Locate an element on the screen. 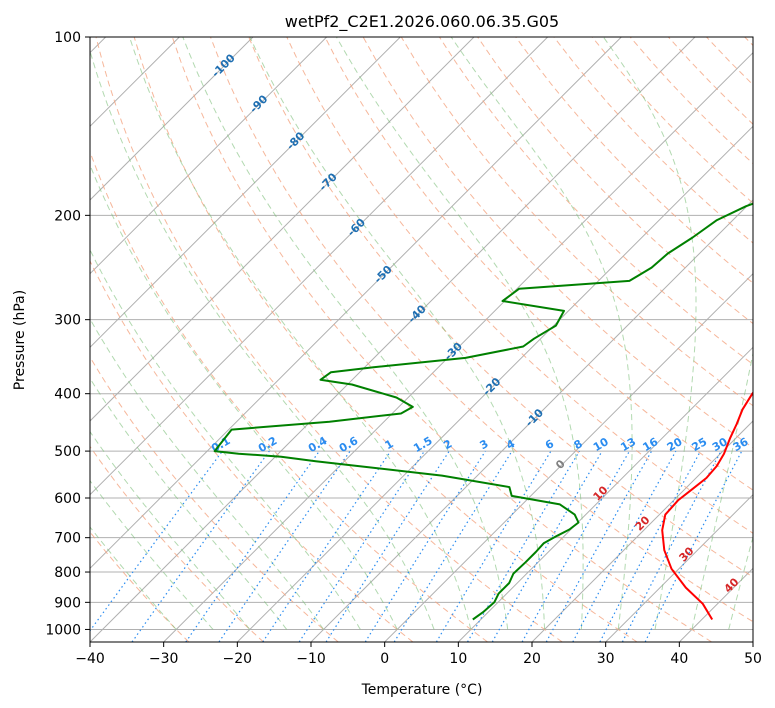  temperature-profile is located at coordinates (707, 506).